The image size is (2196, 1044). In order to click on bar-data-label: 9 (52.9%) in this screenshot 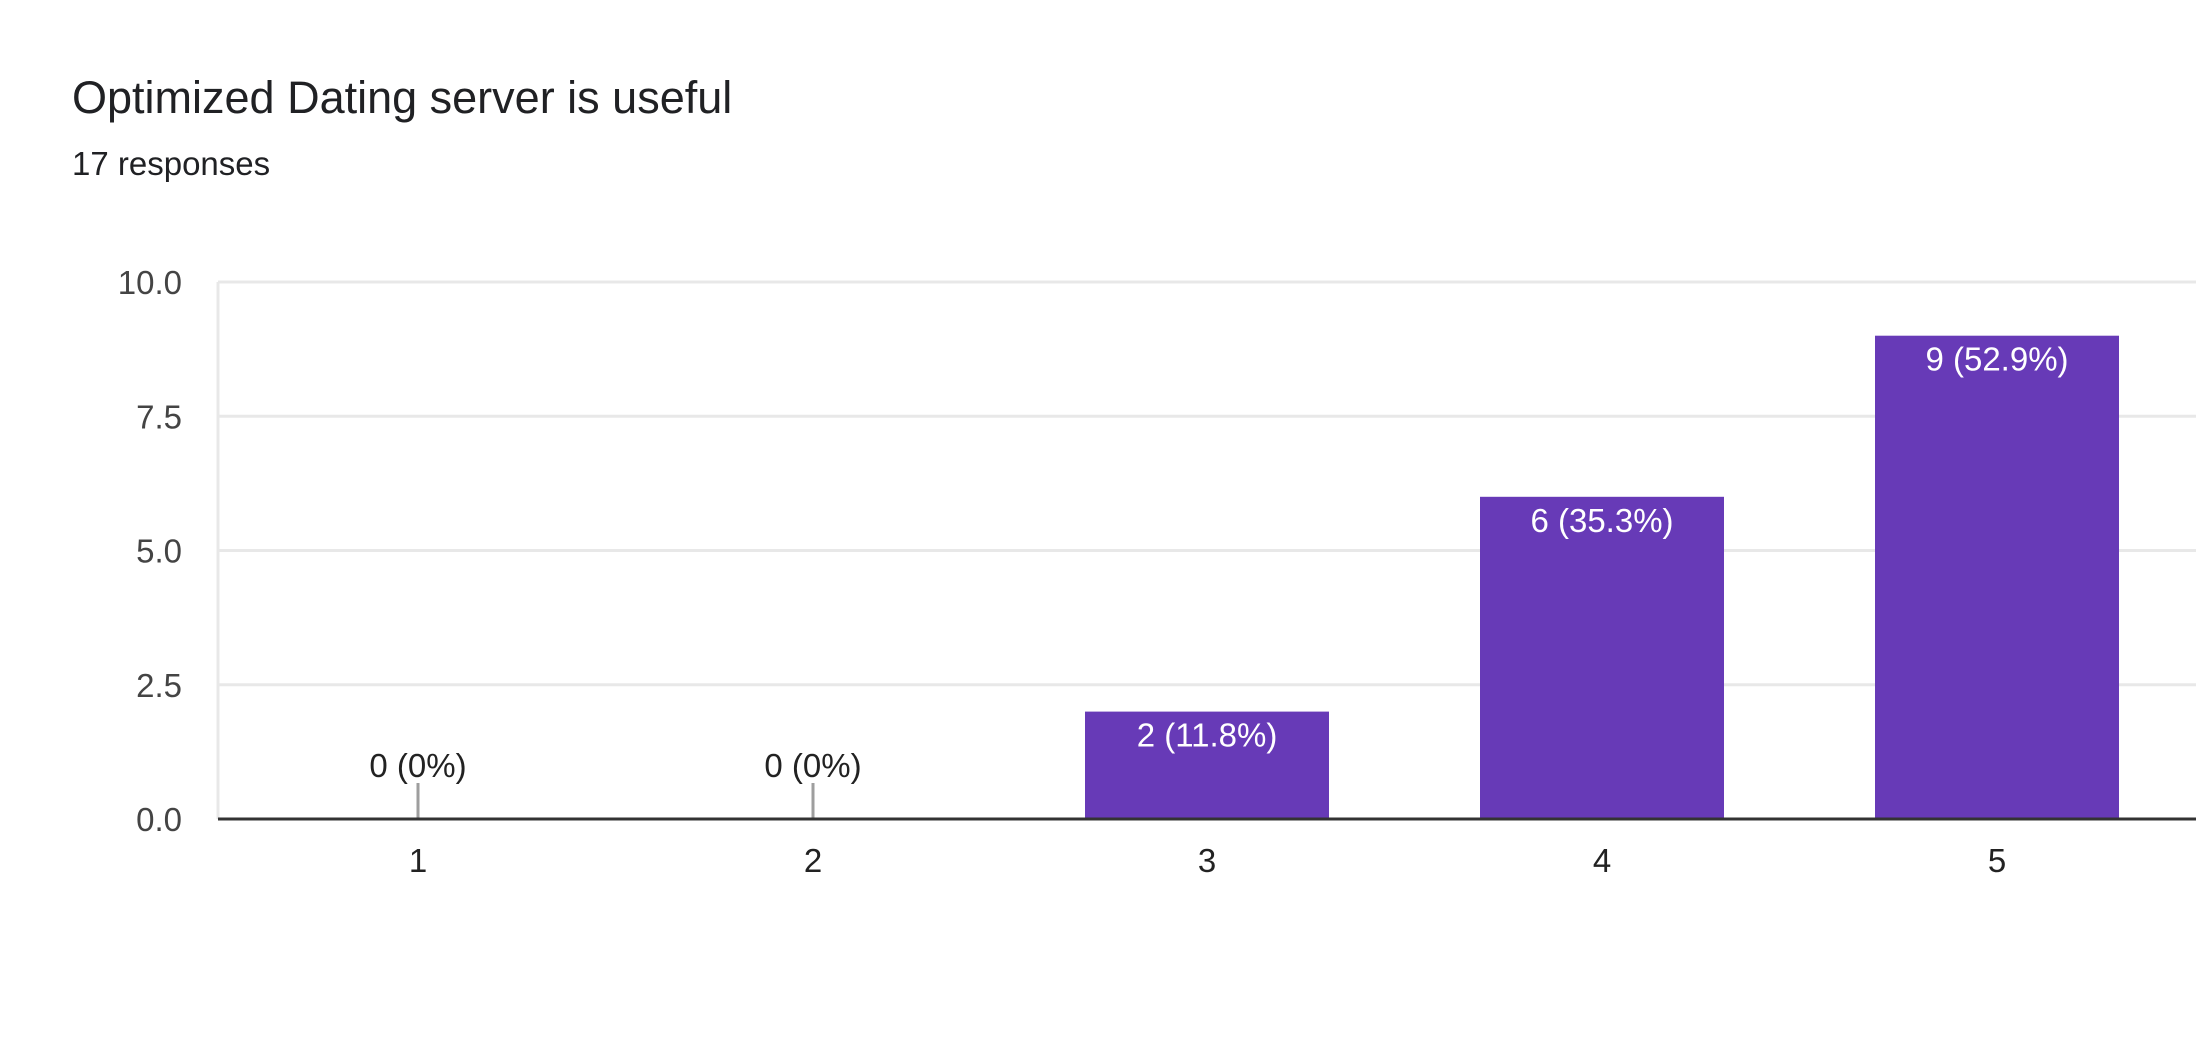, I will do `click(1996, 359)`.